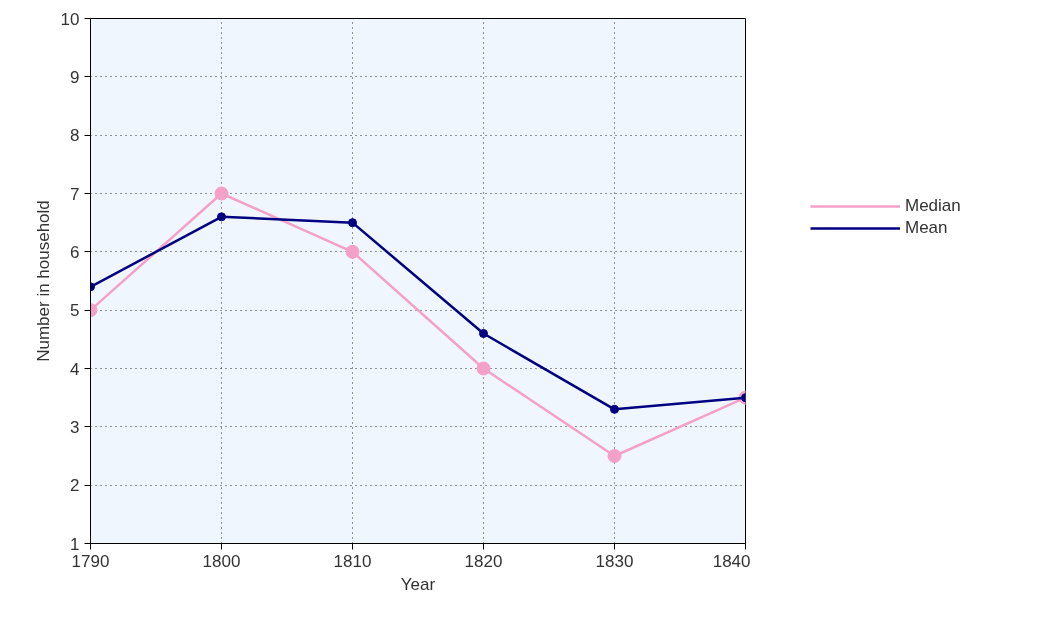  What do you see at coordinates (75, 427) in the screenshot?
I see `y-tick-label: 3` at bounding box center [75, 427].